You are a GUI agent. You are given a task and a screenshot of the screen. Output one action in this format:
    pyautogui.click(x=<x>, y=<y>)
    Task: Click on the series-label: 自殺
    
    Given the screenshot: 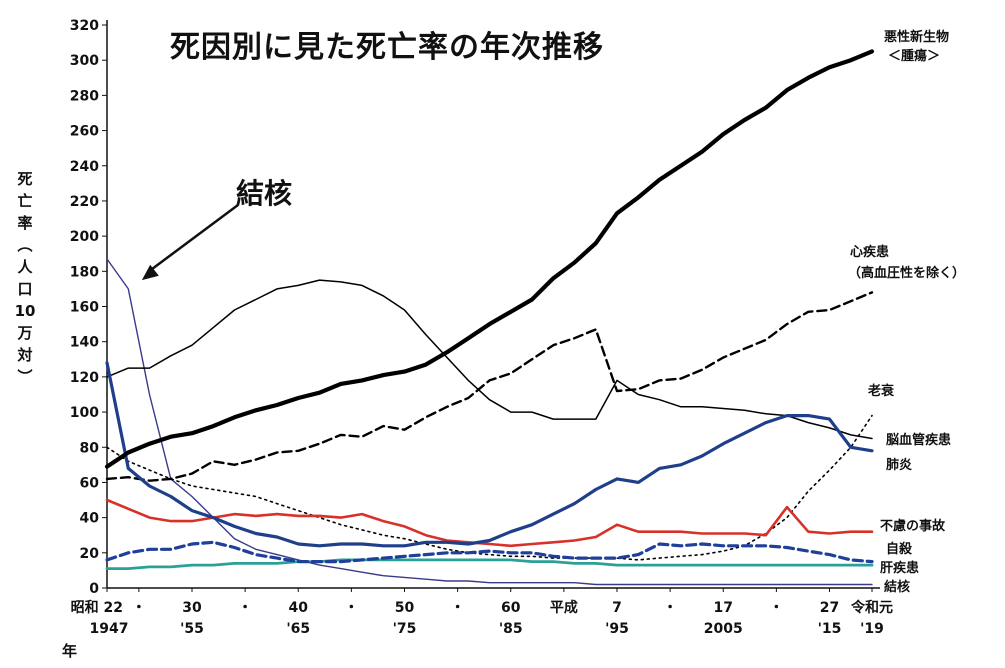 What is the action you would take?
    pyautogui.click(x=899, y=549)
    